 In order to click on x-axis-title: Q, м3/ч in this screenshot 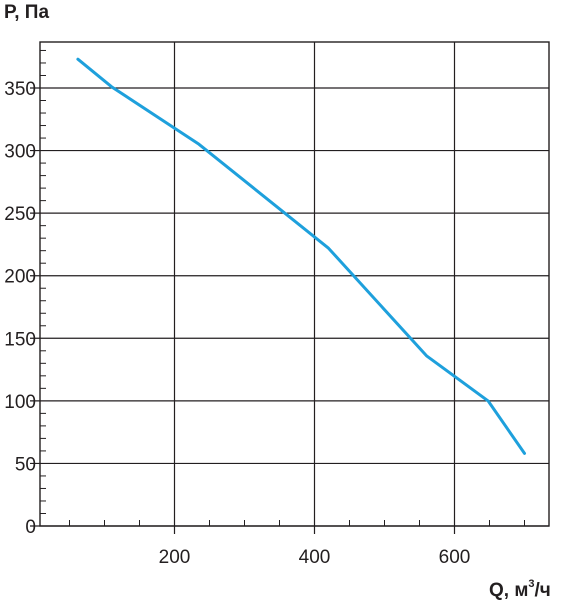, I will do `click(520, 589)`.